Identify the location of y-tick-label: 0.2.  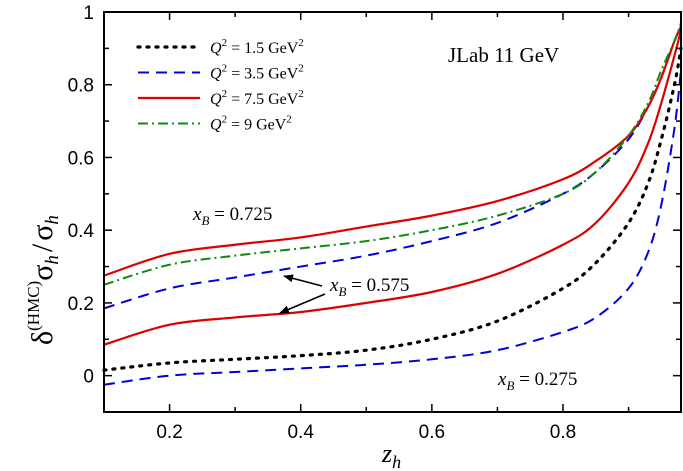
(81, 304).